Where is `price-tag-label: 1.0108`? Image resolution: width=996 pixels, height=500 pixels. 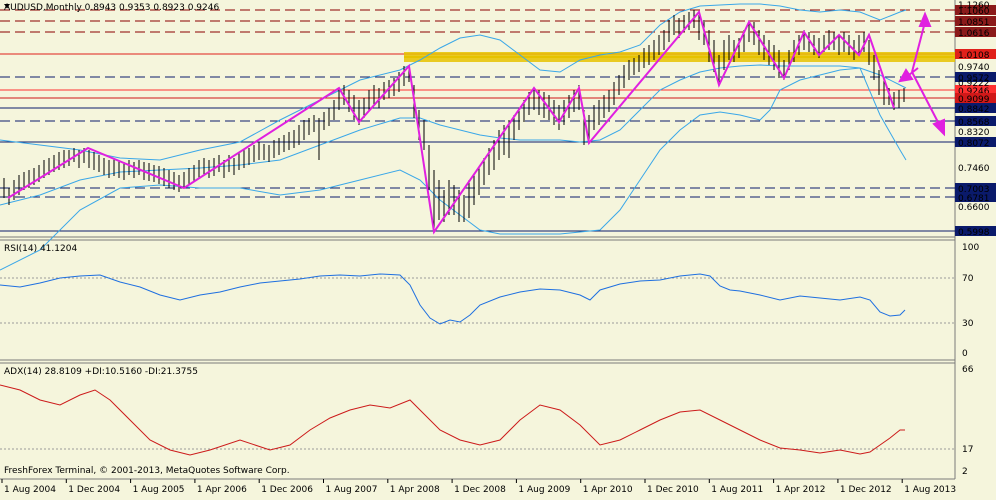 price-tag-label: 1.0108 is located at coordinates (974, 56).